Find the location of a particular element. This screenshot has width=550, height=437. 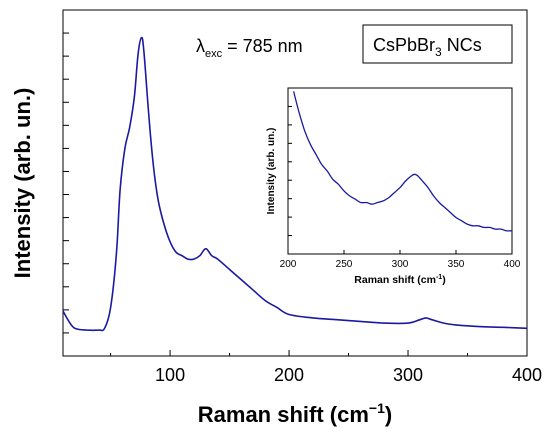

main-y-ticks is located at coordinates (66, 183).